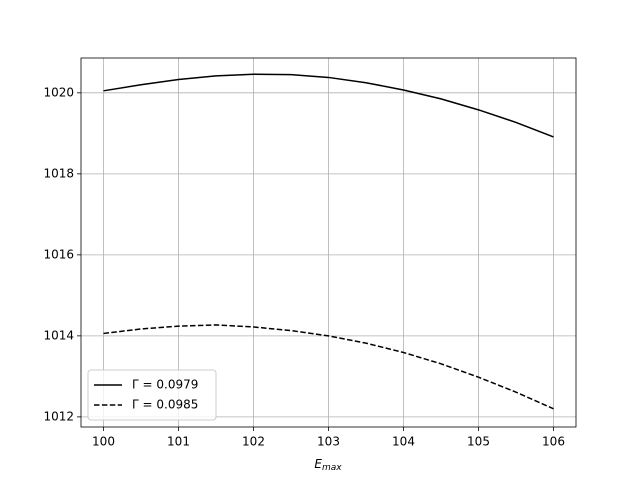  What do you see at coordinates (553, 442) in the screenshot?
I see `x-tick-label: 106` at bounding box center [553, 442].